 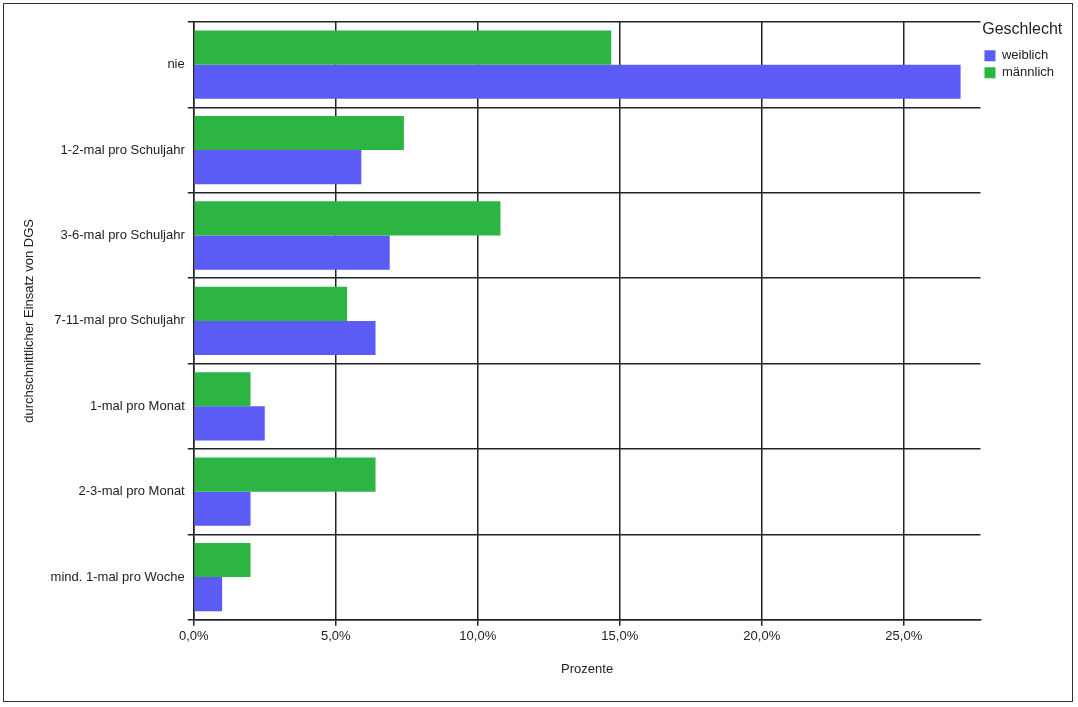 I want to click on y-tick-label: 2-3-mal pro Monat, so click(x=132, y=491).